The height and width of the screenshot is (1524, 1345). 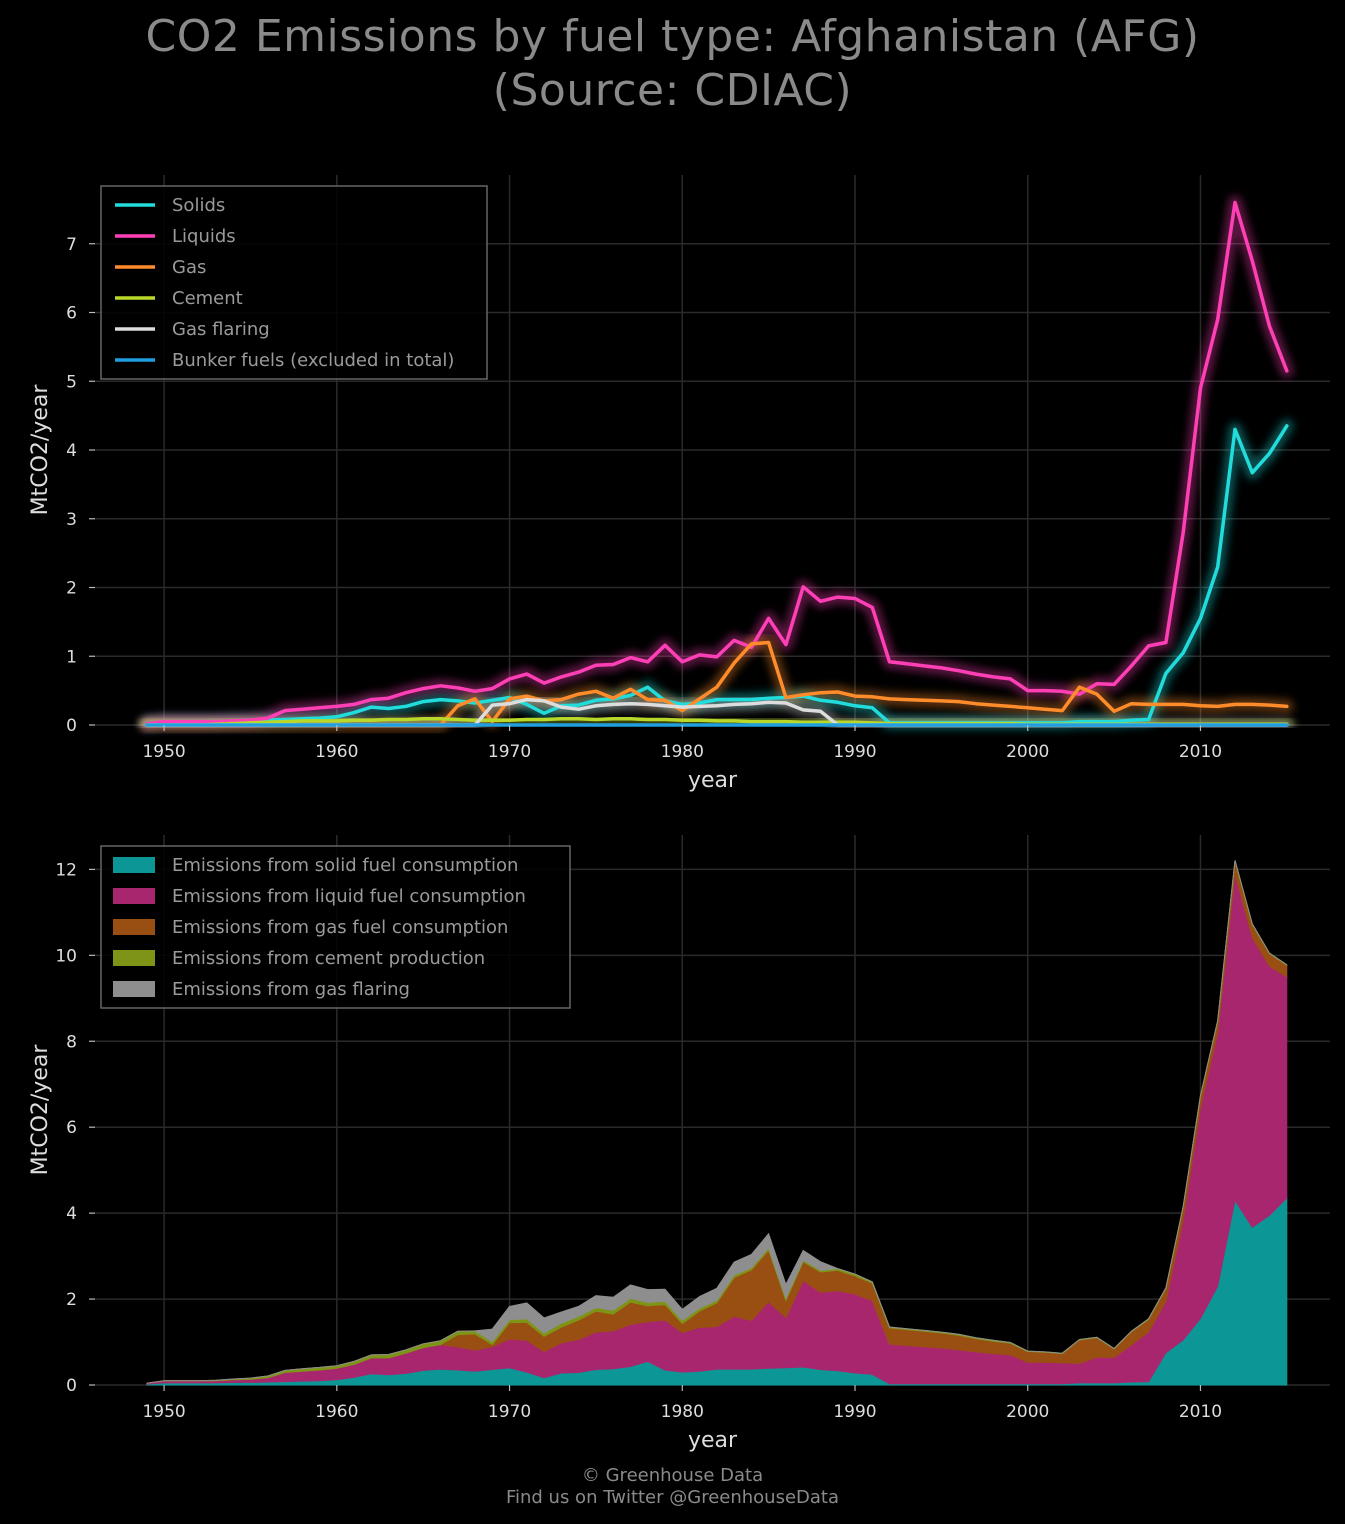 I want to click on c2-tick-label-x: 1950, so click(x=163, y=1412).